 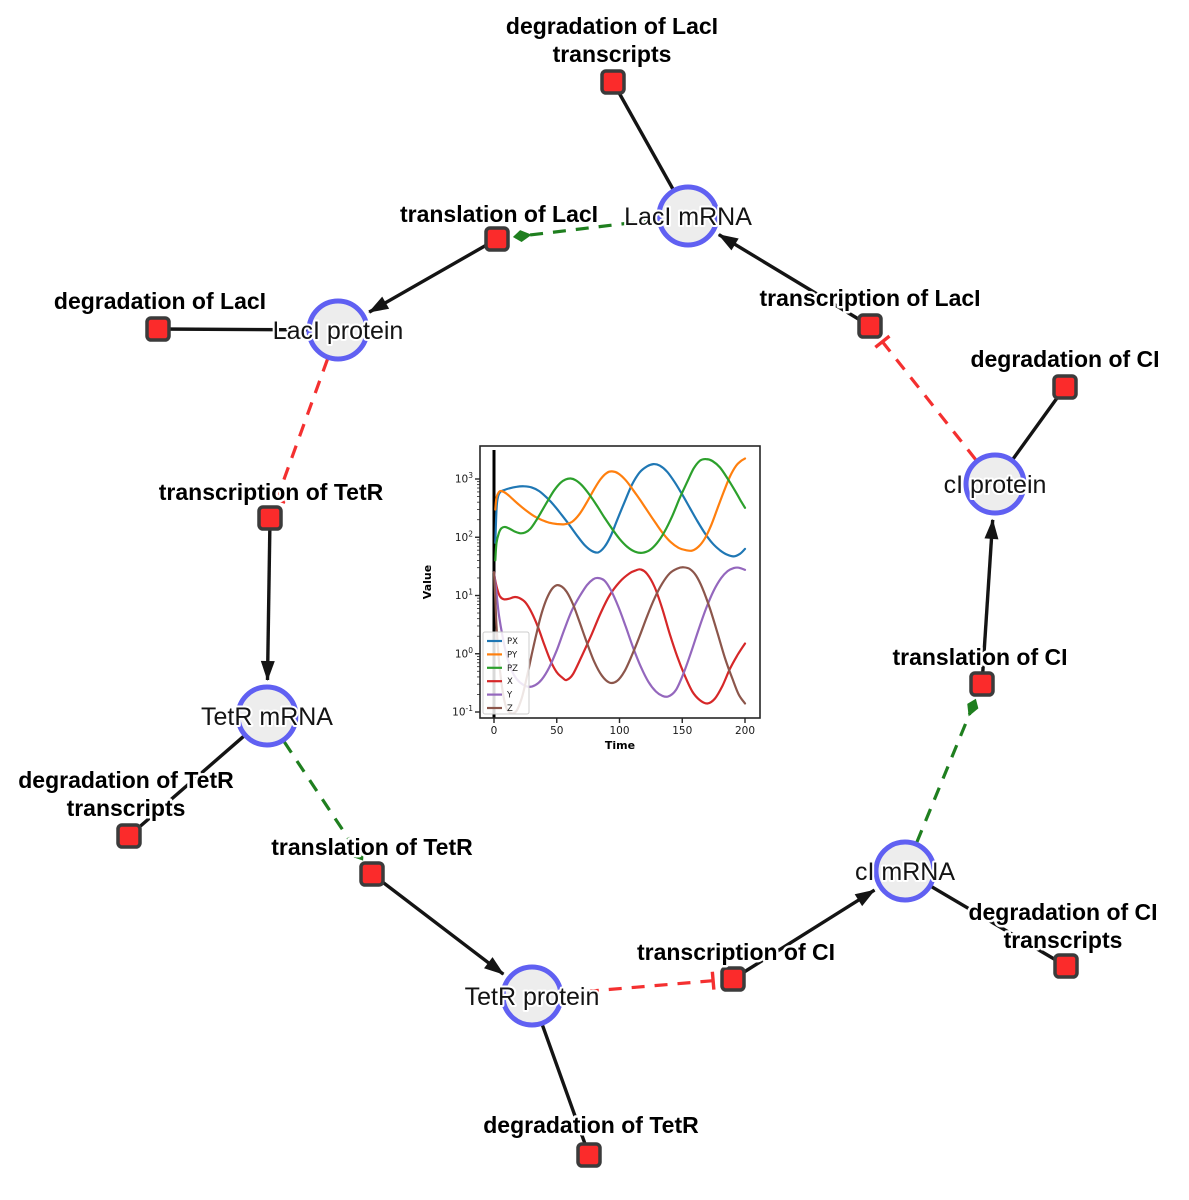 What do you see at coordinates (682, 731) in the screenshot?
I see `chart-x-tick-label: 150` at bounding box center [682, 731].